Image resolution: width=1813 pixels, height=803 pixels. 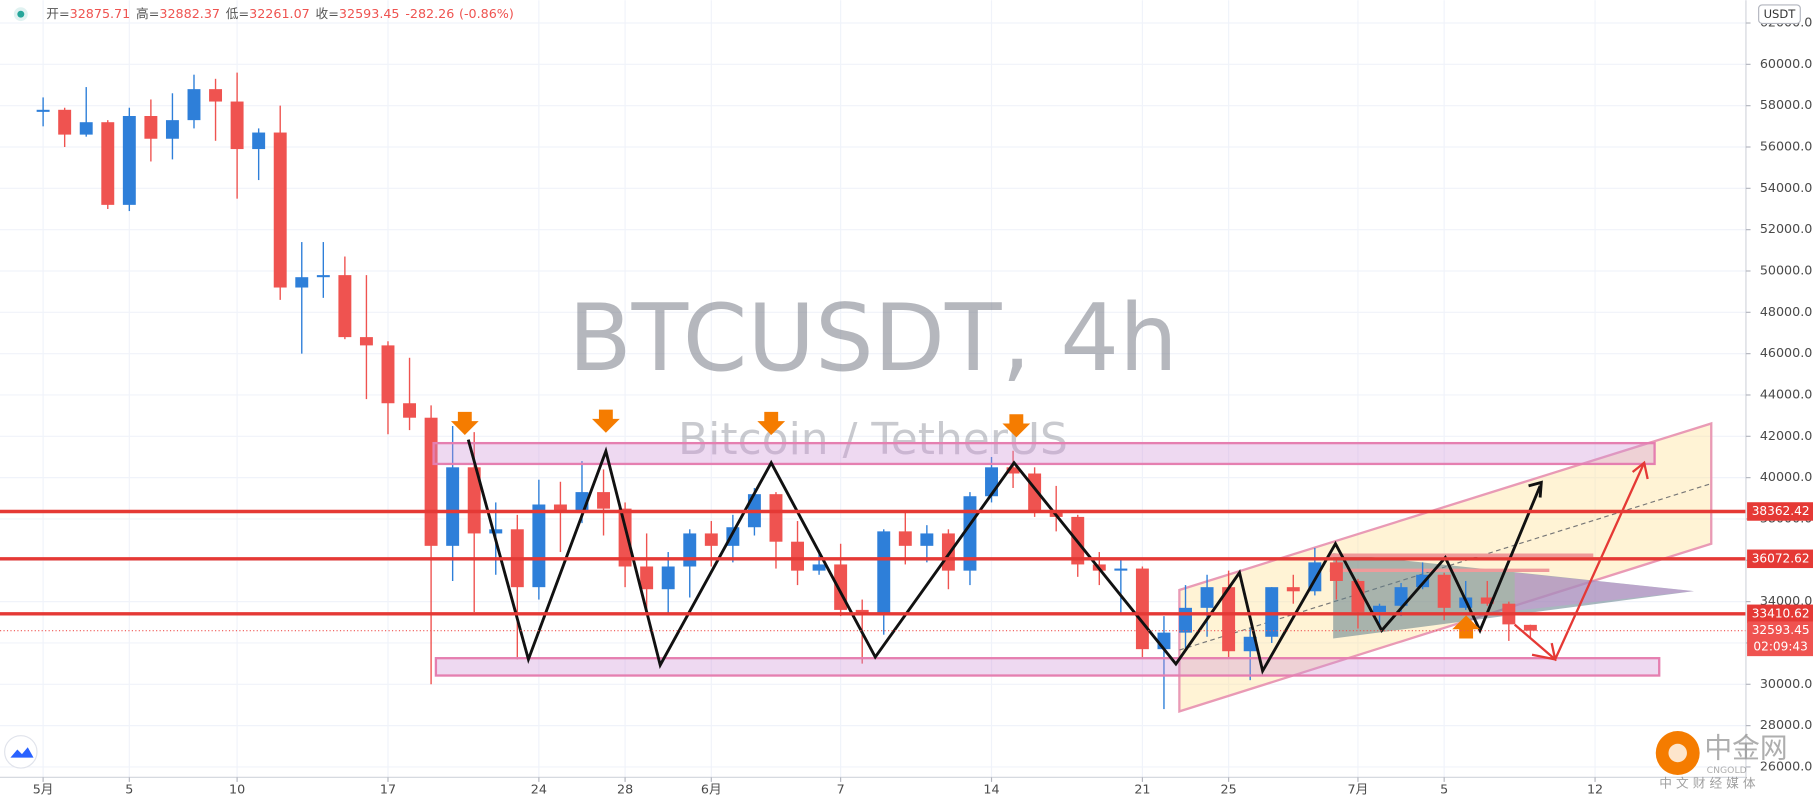 I want to click on logo-mark, so click(x=22, y=752).